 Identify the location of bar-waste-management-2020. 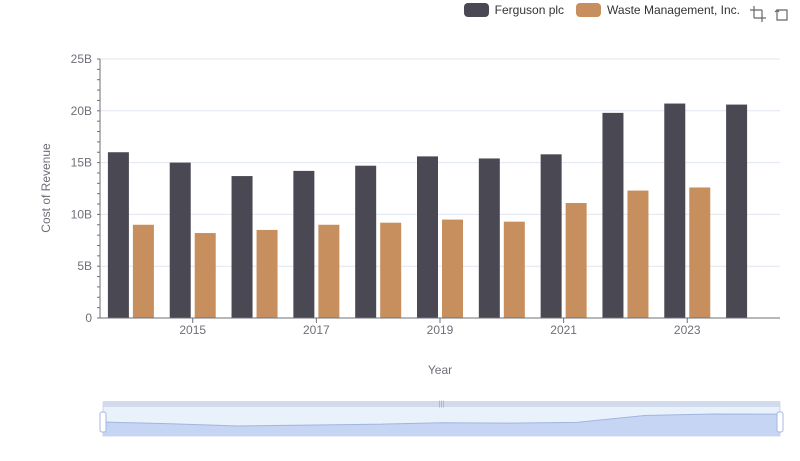
(514, 269).